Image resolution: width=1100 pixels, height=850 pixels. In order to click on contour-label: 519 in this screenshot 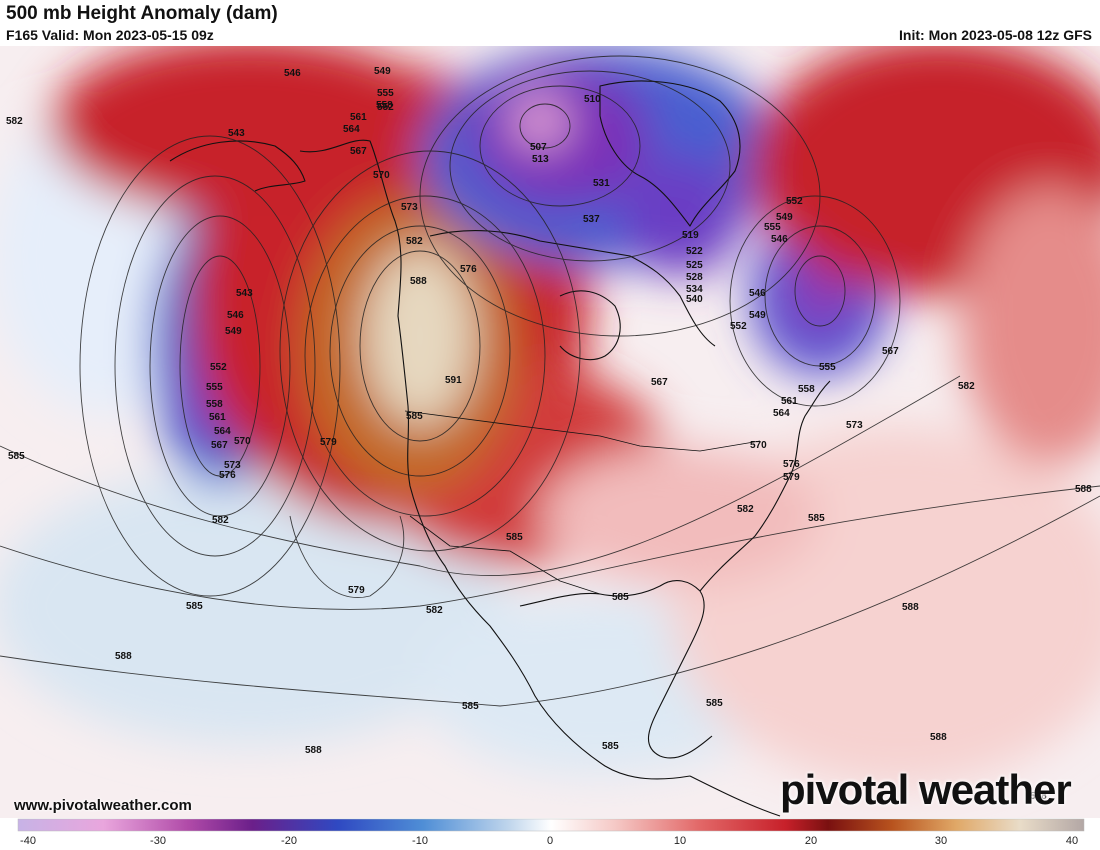, I will do `click(690, 235)`.